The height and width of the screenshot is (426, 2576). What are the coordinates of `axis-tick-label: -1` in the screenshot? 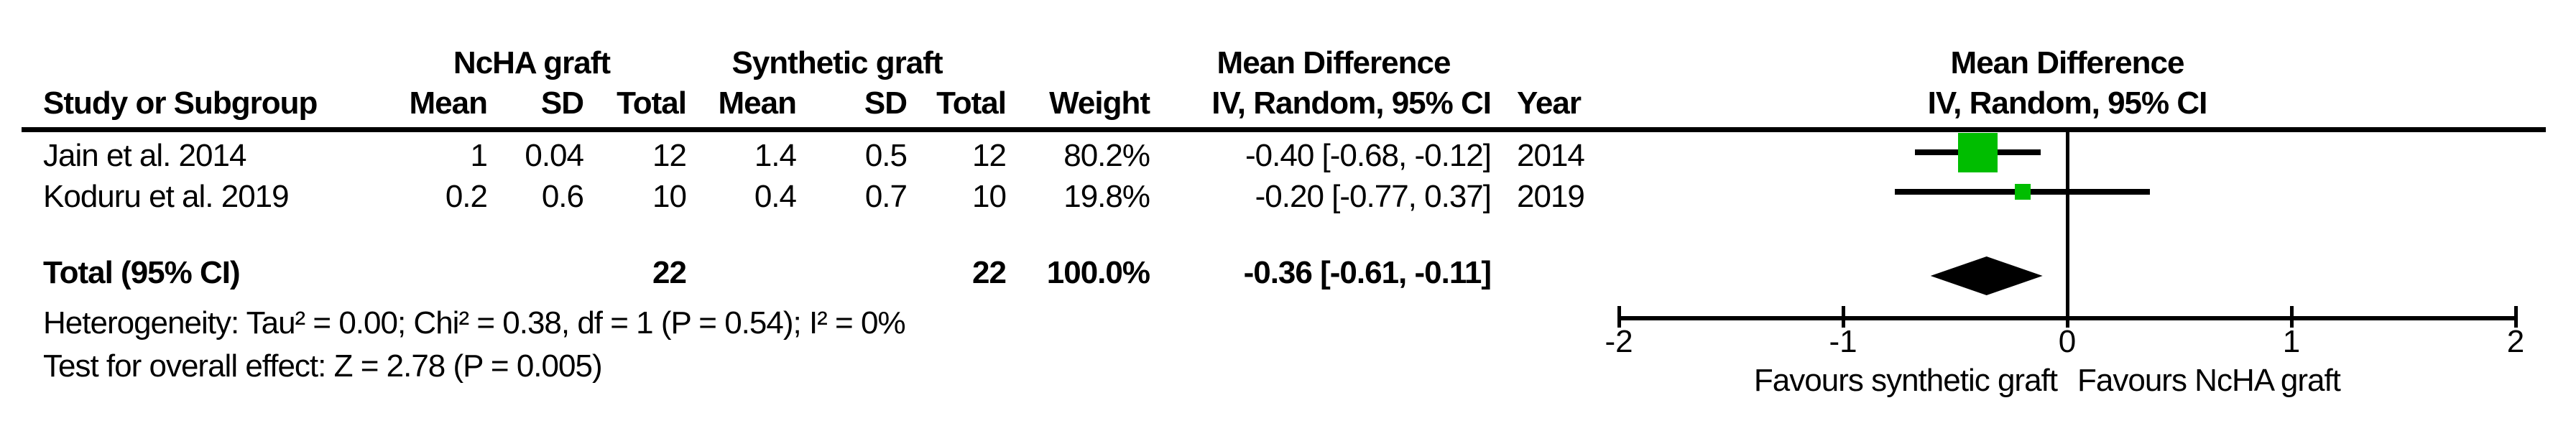 It's located at (1843, 341).